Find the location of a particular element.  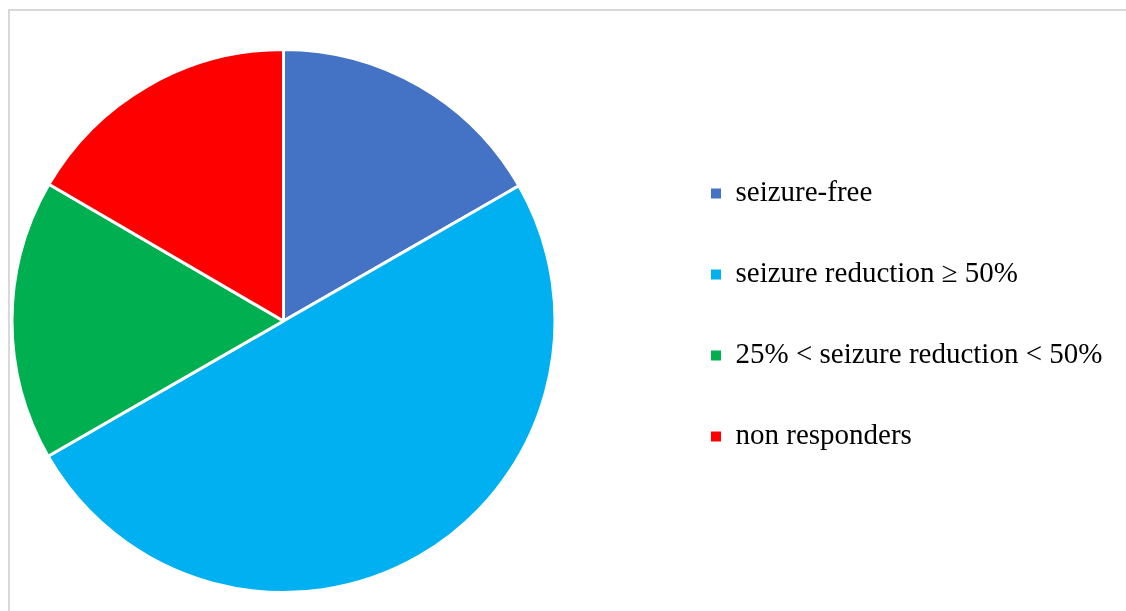

legend-label: 25% < seizure reduction < 50% is located at coordinates (919, 353).